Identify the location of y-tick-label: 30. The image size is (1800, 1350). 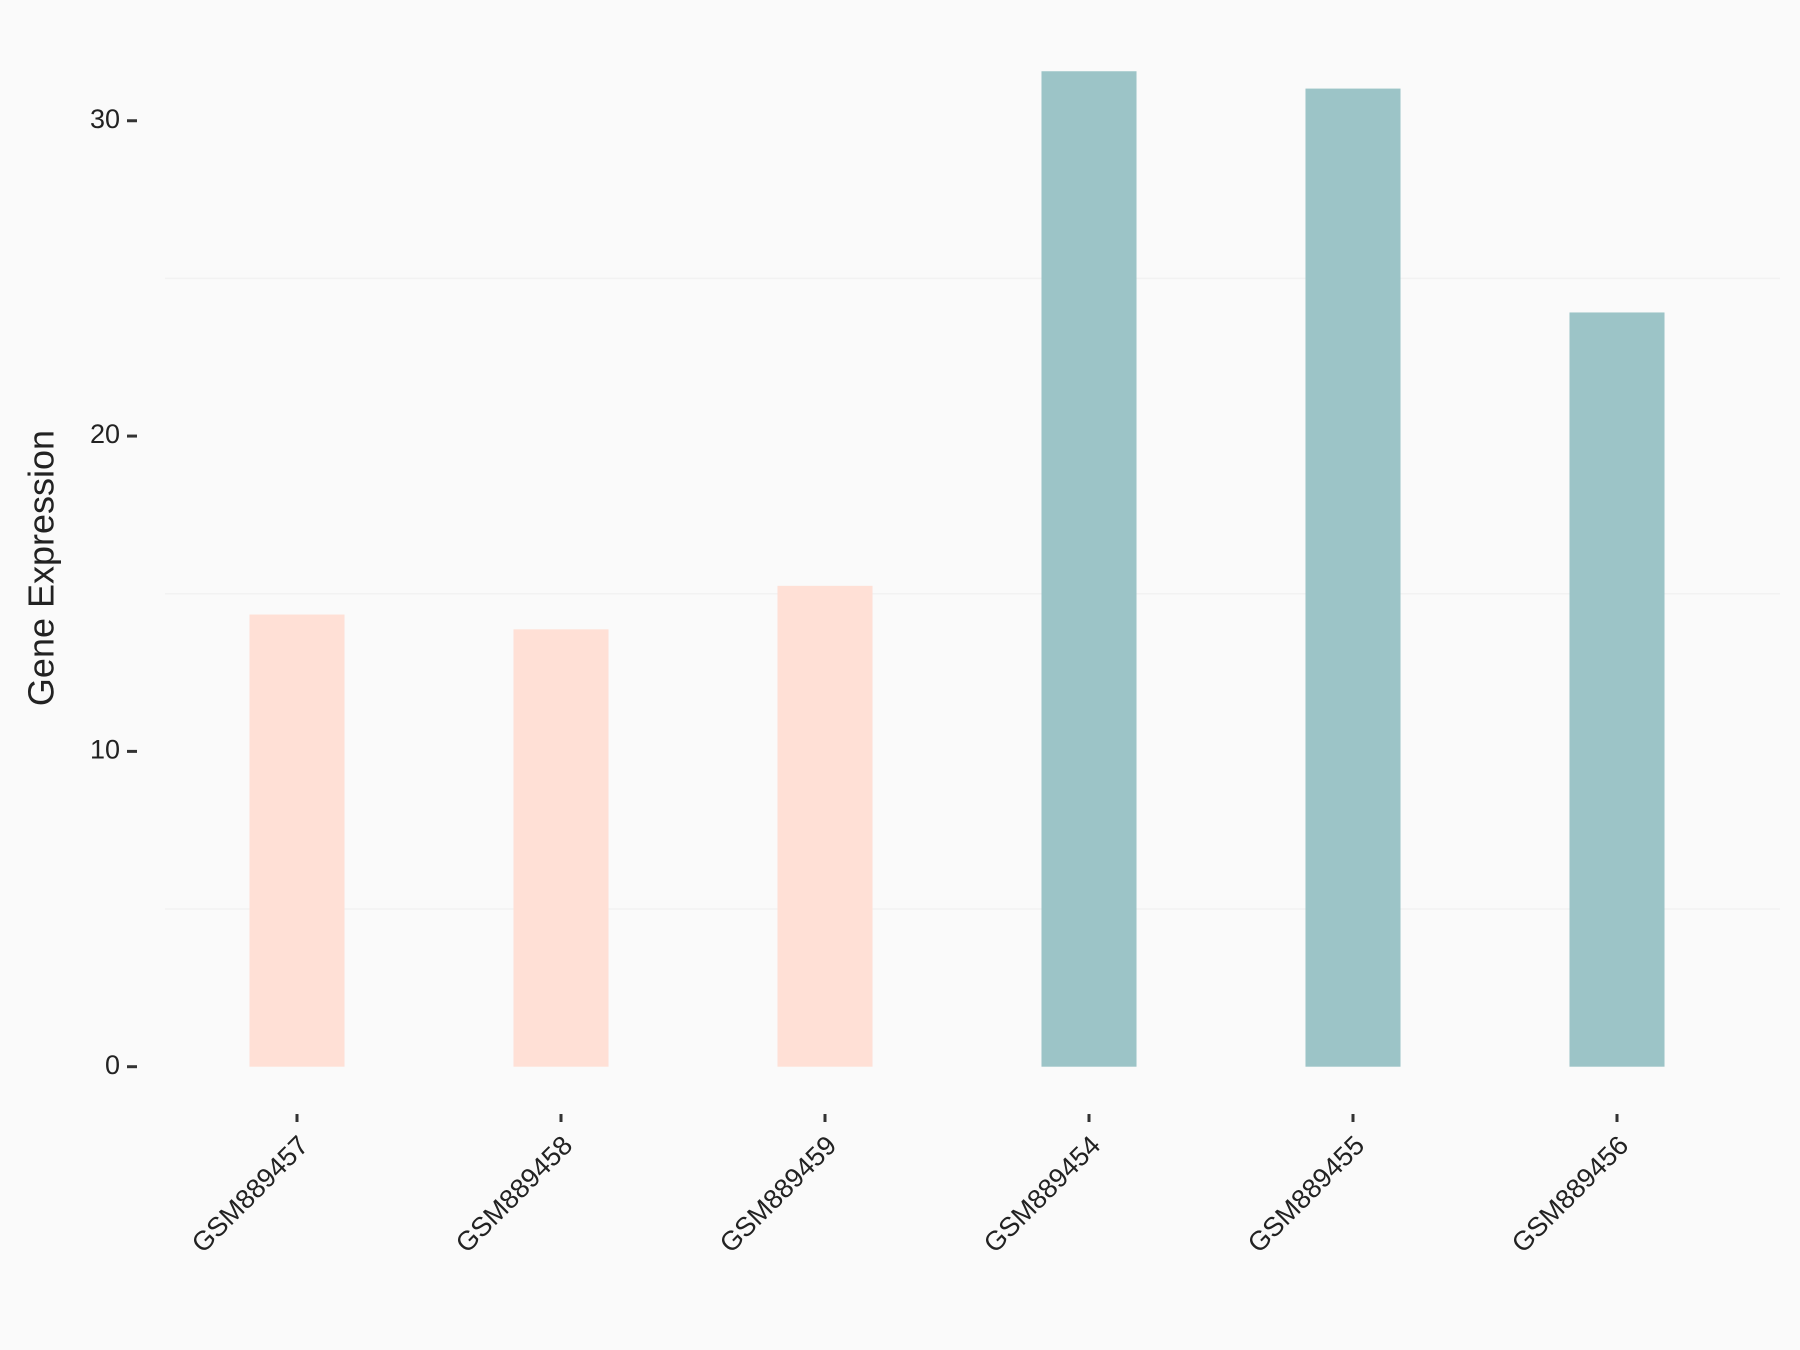
(105, 119).